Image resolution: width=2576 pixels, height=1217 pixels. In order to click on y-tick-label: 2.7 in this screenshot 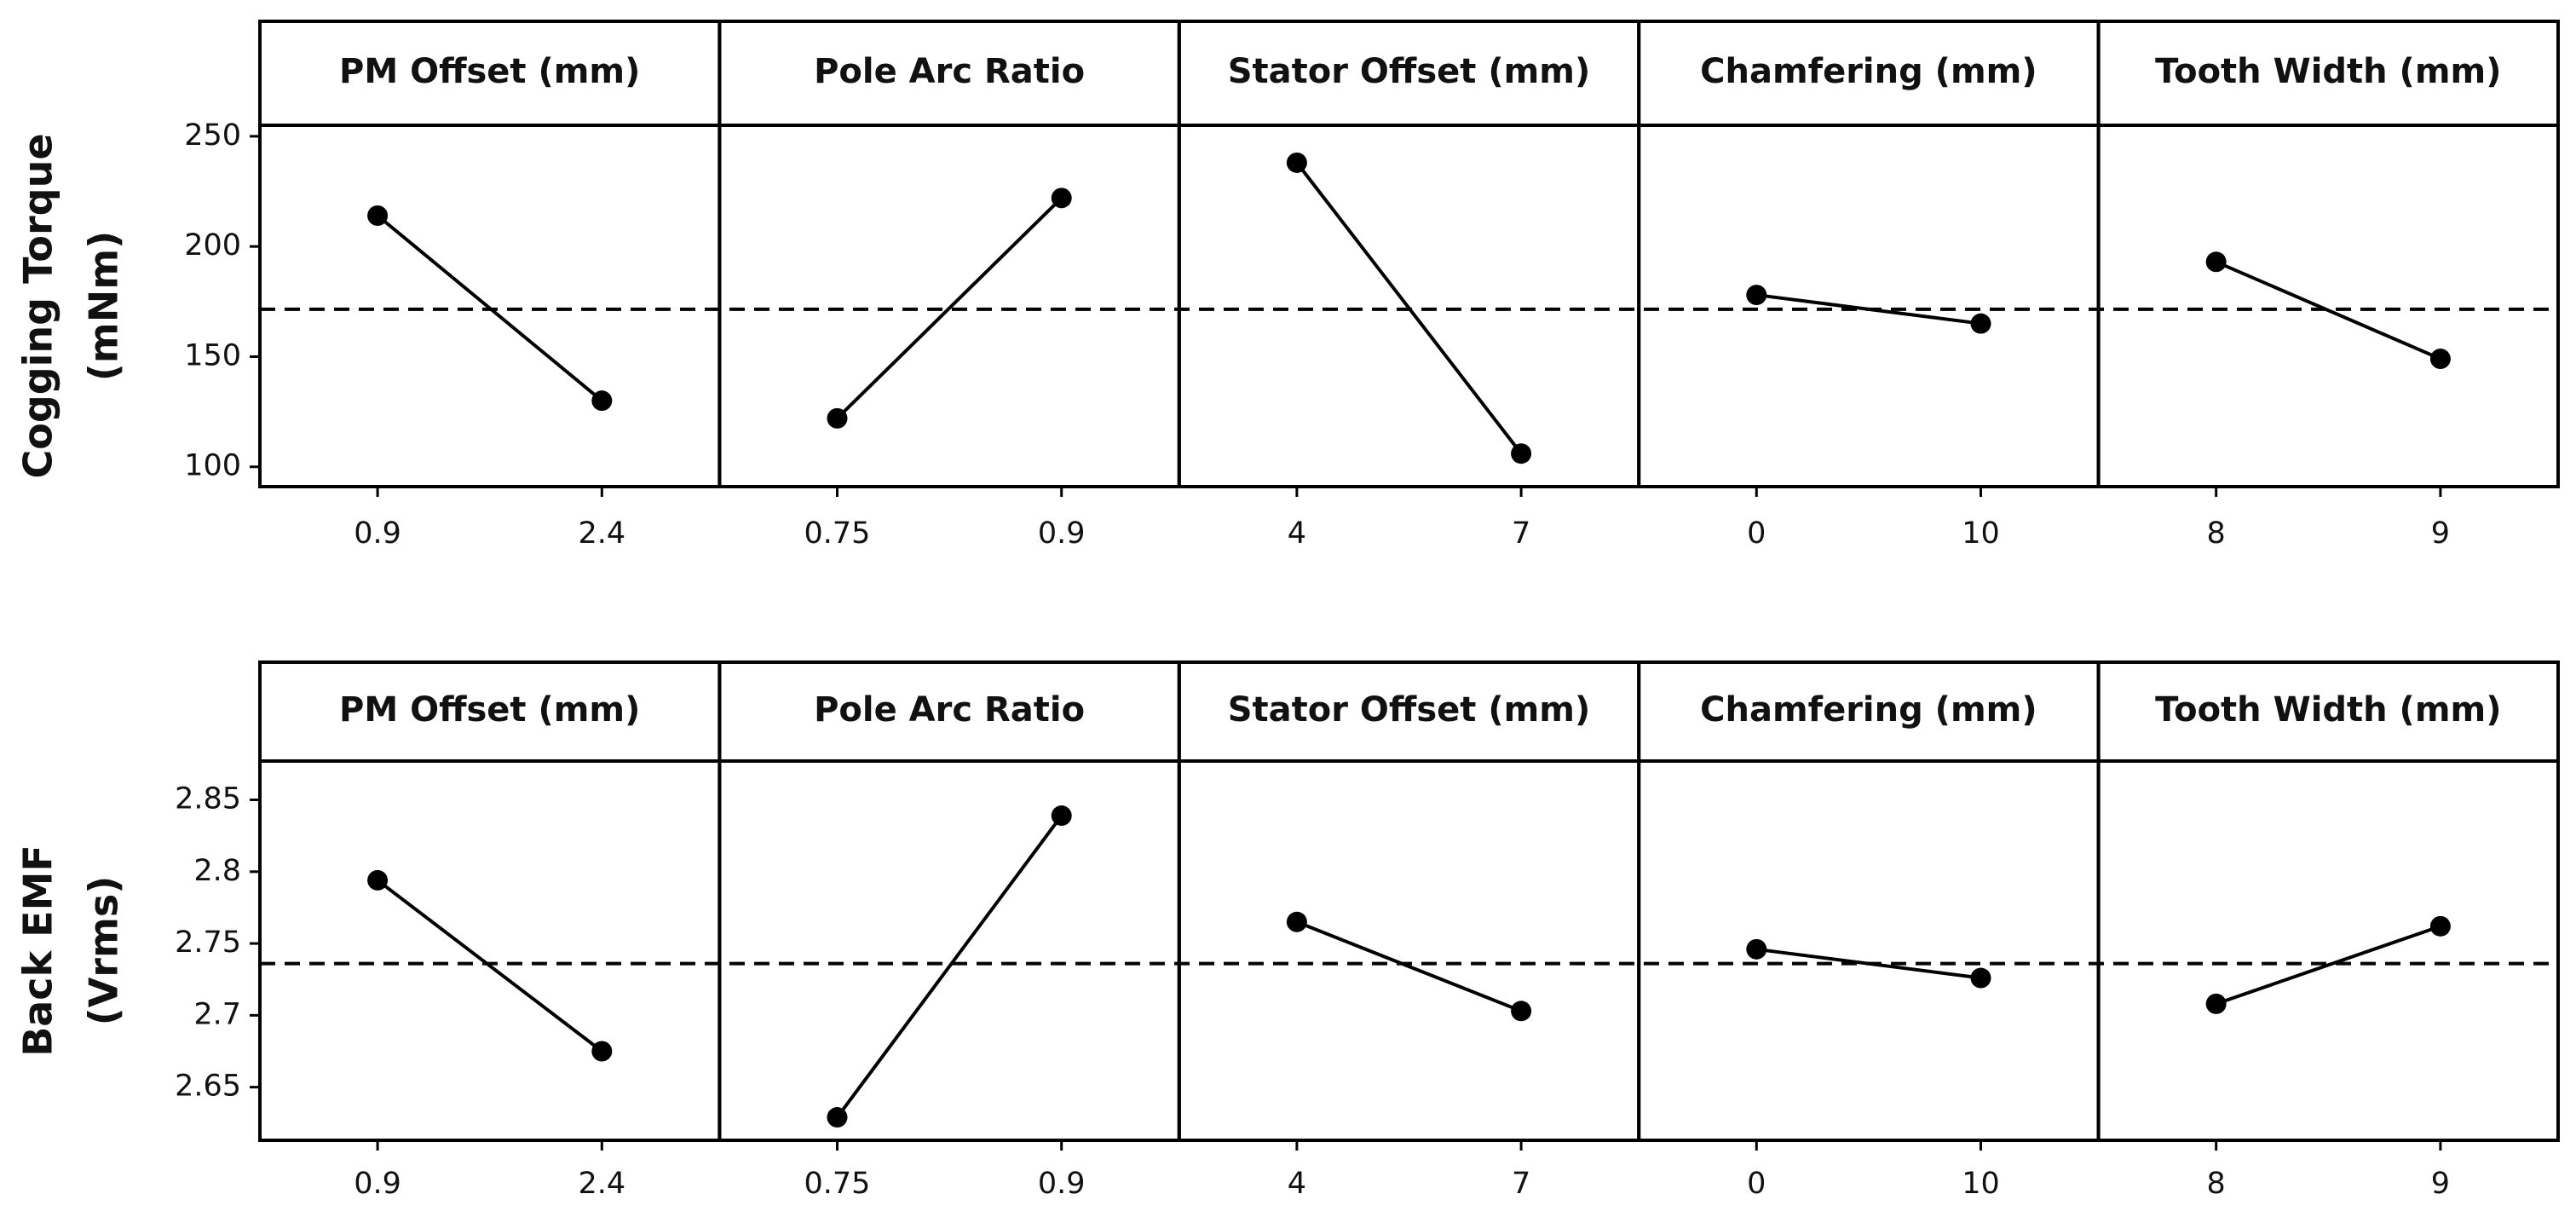, I will do `click(217, 1014)`.